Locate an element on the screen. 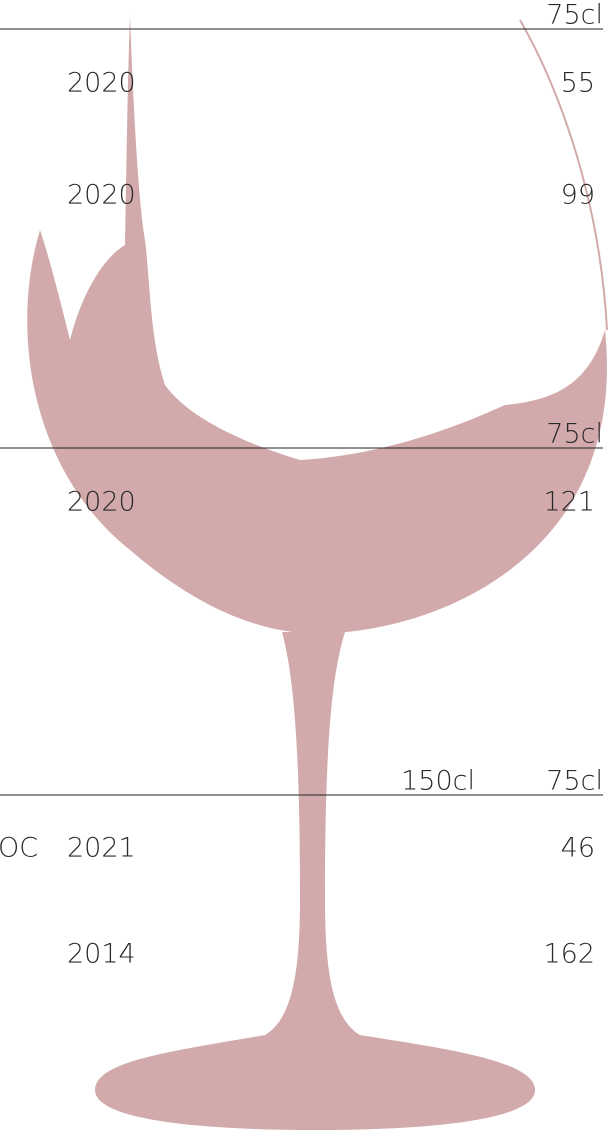 This screenshot has width=616, height=1133. price: 162 is located at coordinates (569, 954).